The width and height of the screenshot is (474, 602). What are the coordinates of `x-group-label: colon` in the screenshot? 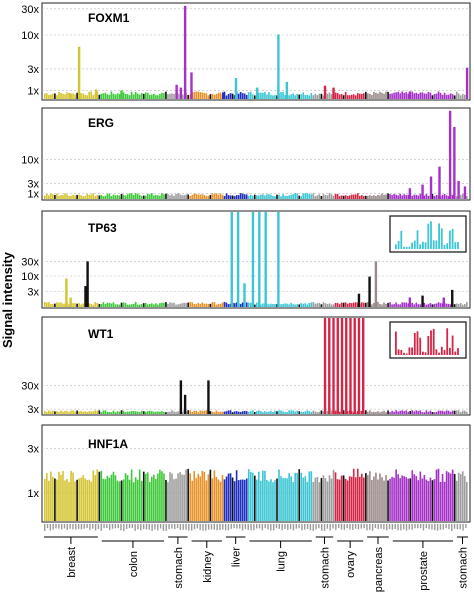 It's located at (134, 564).